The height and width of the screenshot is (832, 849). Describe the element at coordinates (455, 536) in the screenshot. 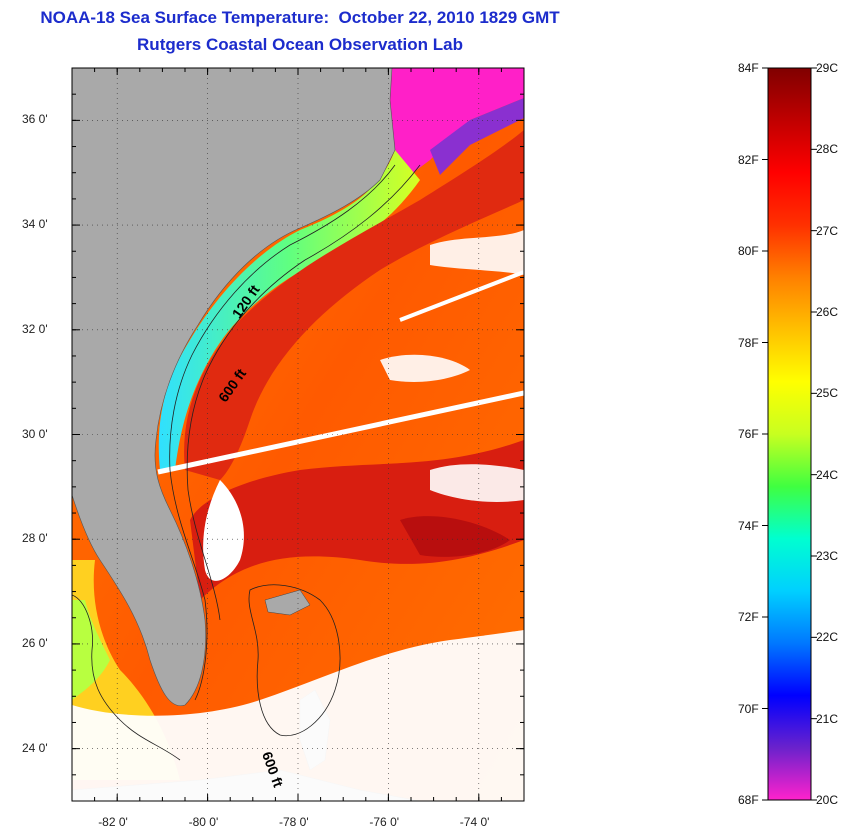

I see `warm-core` at that location.